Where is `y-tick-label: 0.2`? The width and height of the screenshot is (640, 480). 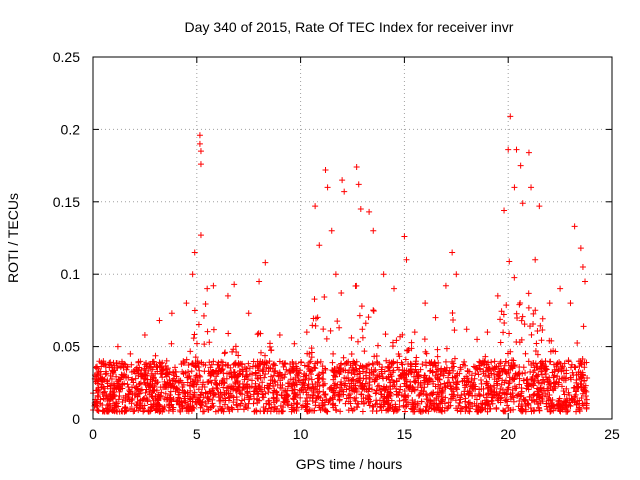 y-tick-label: 0.2 is located at coordinates (71, 129).